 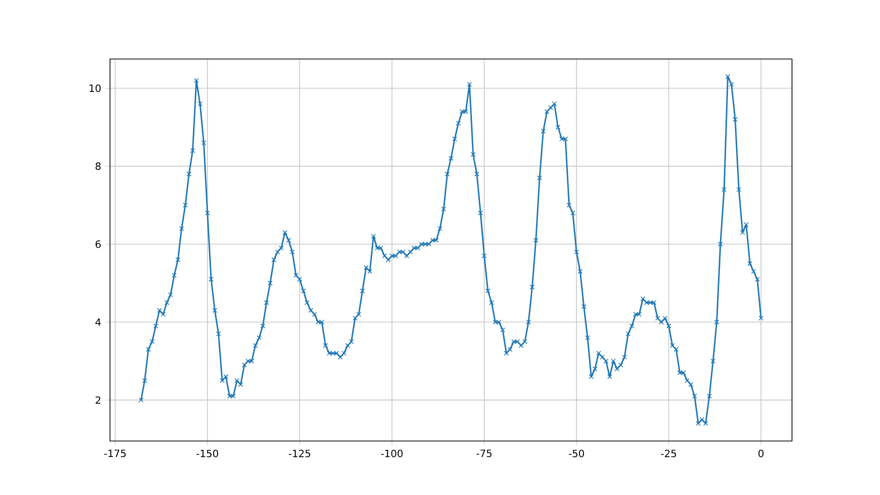 What do you see at coordinates (98, 166) in the screenshot?
I see `y-tick-label: 8` at bounding box center [98, 166].